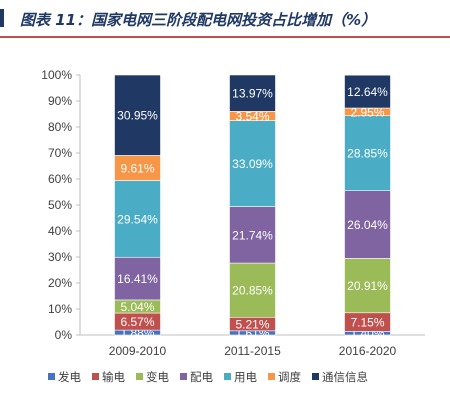 Image resolution: width=450 pixels, height=409 pixels. I want to click on header-accent-bar, so click(2, 18).